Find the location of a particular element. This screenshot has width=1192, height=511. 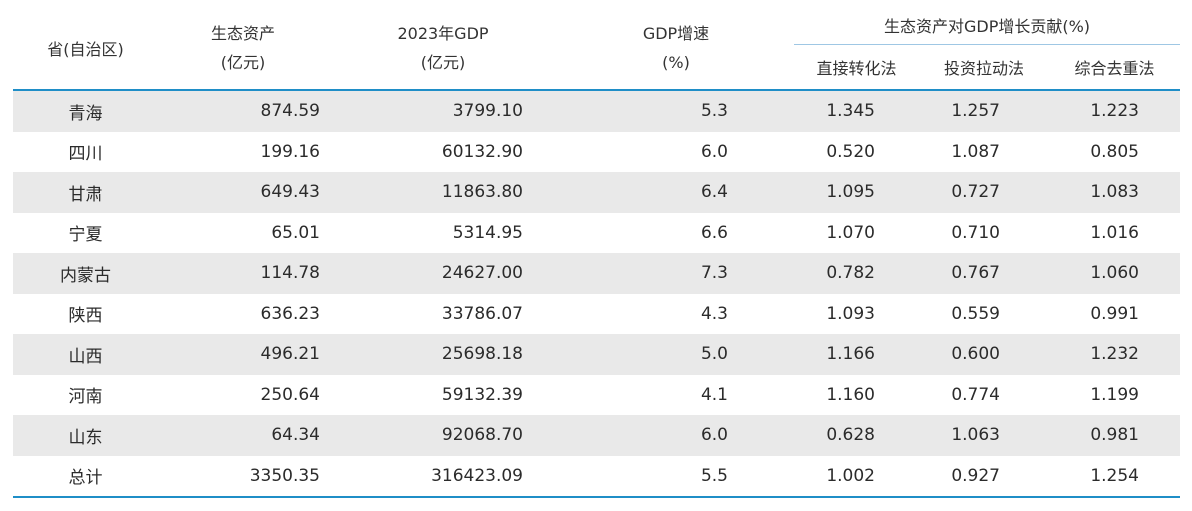

cell-comprehensive: 1.060 is located at coordinates (1114, 273).